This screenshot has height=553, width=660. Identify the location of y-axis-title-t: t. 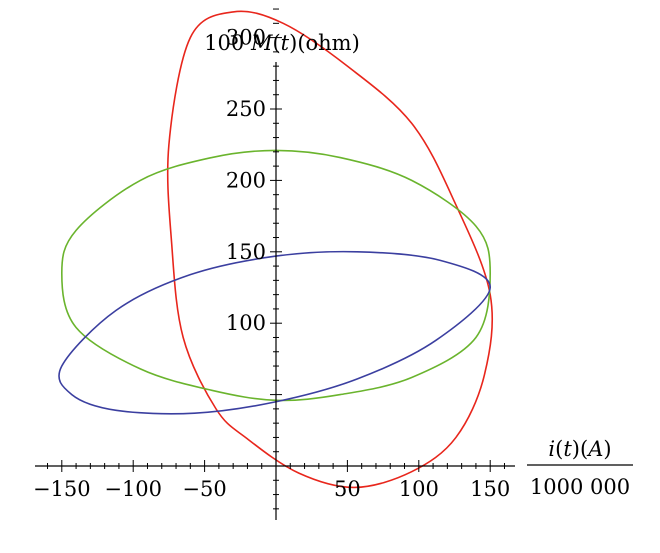
(285, 43).